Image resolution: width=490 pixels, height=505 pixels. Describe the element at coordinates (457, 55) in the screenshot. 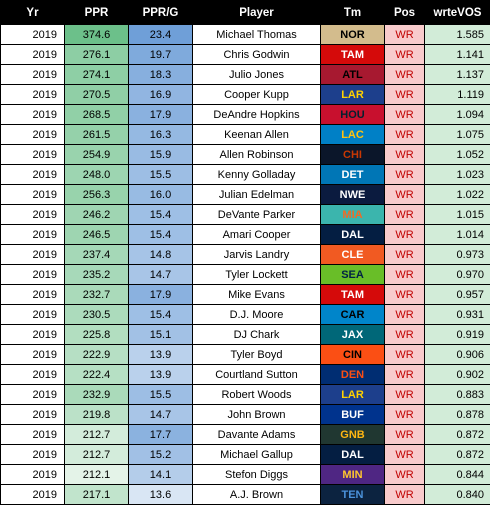

I see `cell-wrtevos: 1.141` at that location.